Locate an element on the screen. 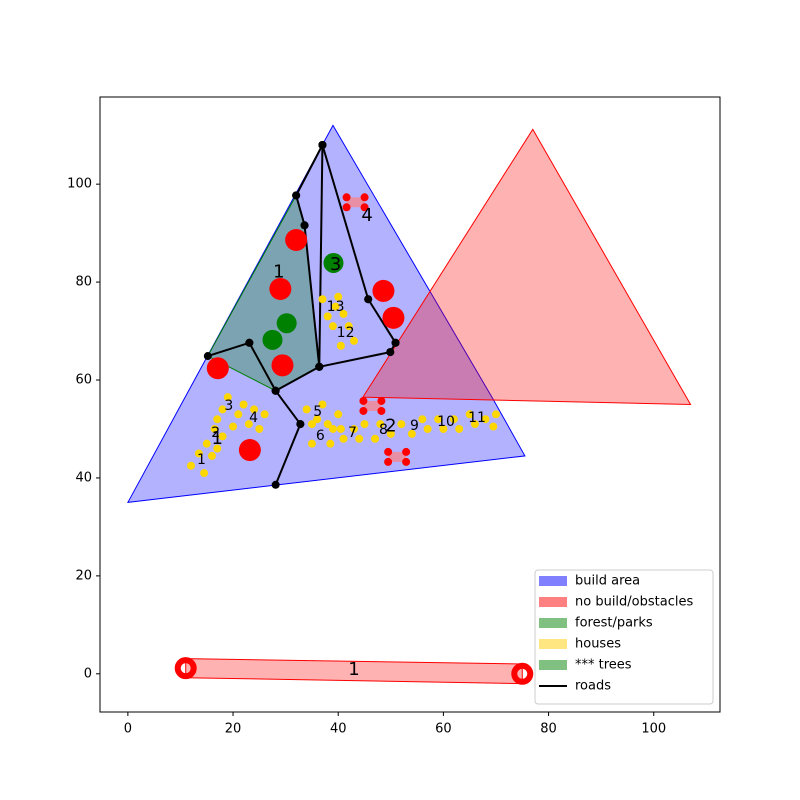 The width and height of the screenshot is (800, 800). build-area-label: 1 is located at coordinates (217, 438).